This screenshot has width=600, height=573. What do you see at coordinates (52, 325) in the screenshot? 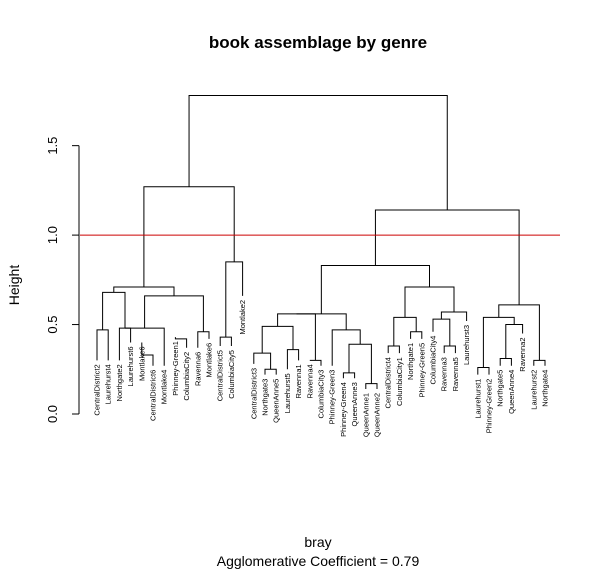
I see `y-tick-label: 0.5` at bounding box center [52, 325].